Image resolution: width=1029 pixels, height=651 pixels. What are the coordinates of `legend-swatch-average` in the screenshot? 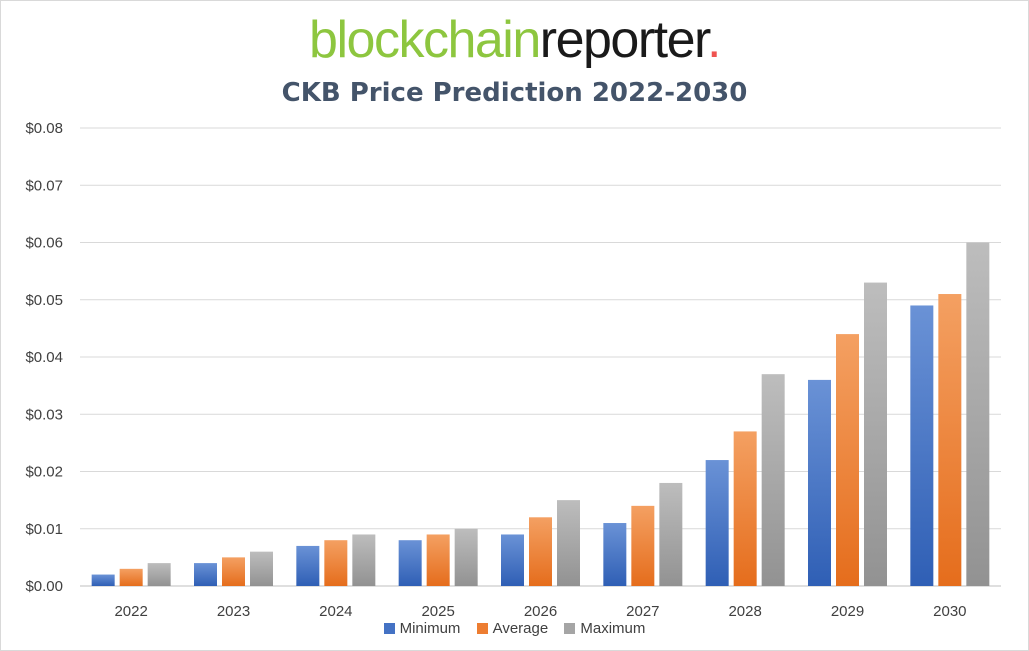 It's located at (482, 628).